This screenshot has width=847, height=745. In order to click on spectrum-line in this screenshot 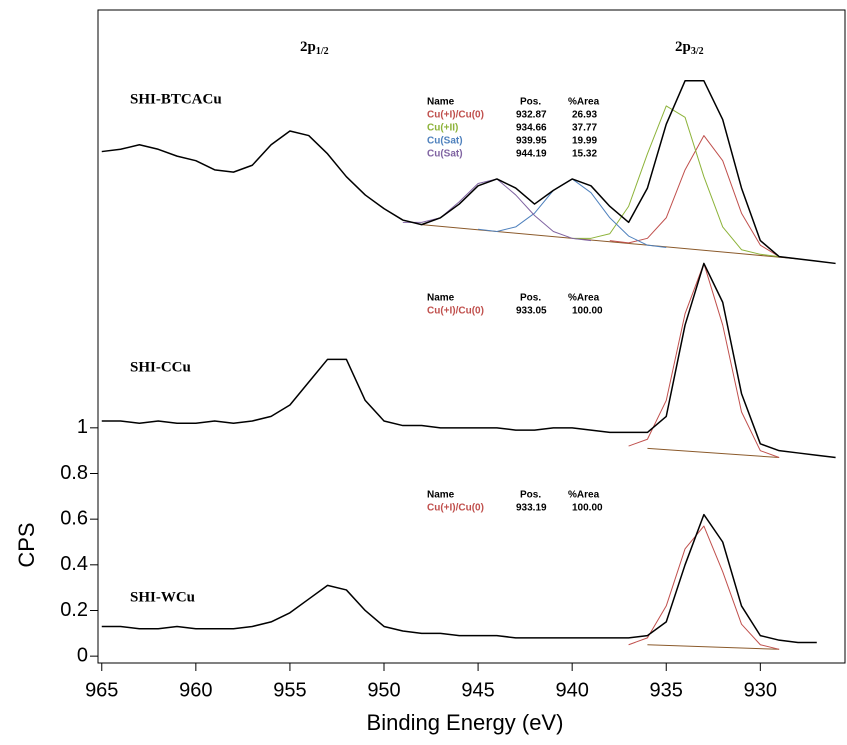, I will do `click(459, 578)`.